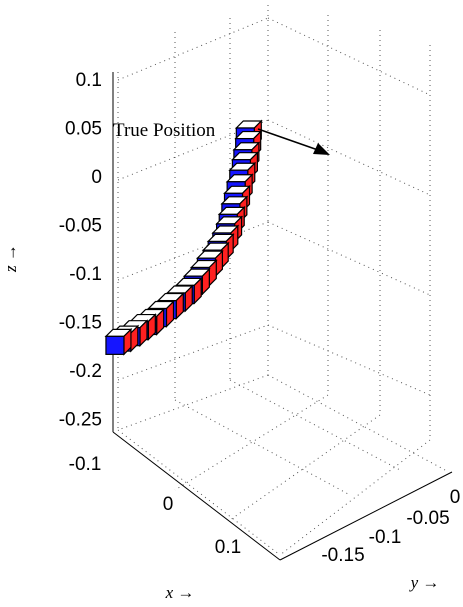 Image resolution: width=463 pixels, height=607 pixels. I want to click on true-position-annotation: True Position, so click(221, 137).